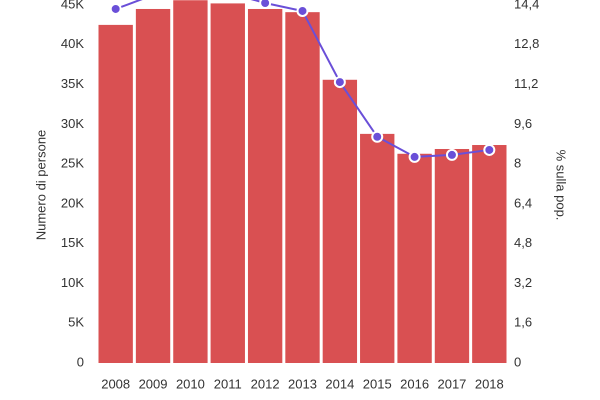 The height and width of the screenshot is (400, 600). Describe the element at coordinates (561, 185) in the screenshot. I see `y2-axis-title: % sulla pop.` at that location.